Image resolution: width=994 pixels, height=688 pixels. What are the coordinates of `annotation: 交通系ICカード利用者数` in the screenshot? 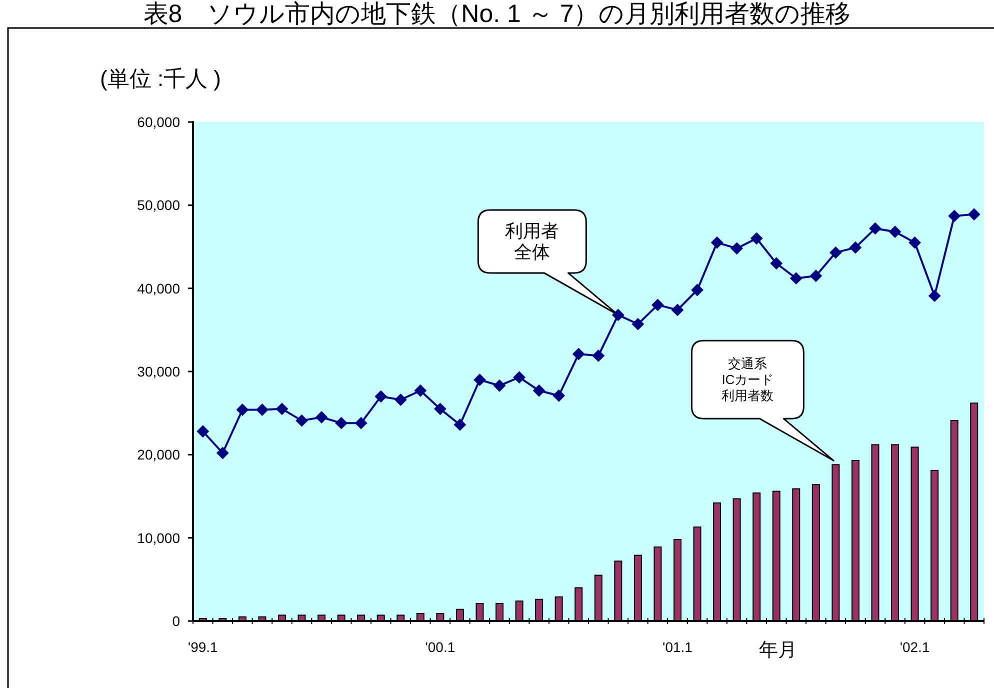 It's located at (748, 380).